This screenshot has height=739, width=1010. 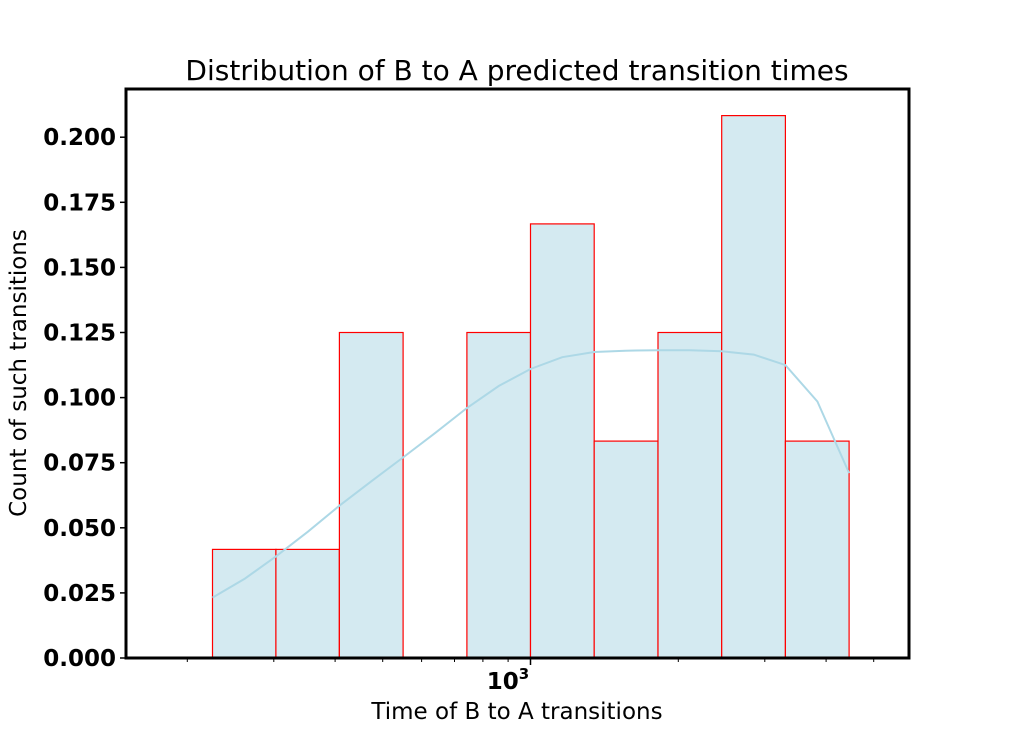 What do you see at coordinates (530, 661) in the screenshot?
I see `x-axis-ticks` at bounding box center [530, 661].